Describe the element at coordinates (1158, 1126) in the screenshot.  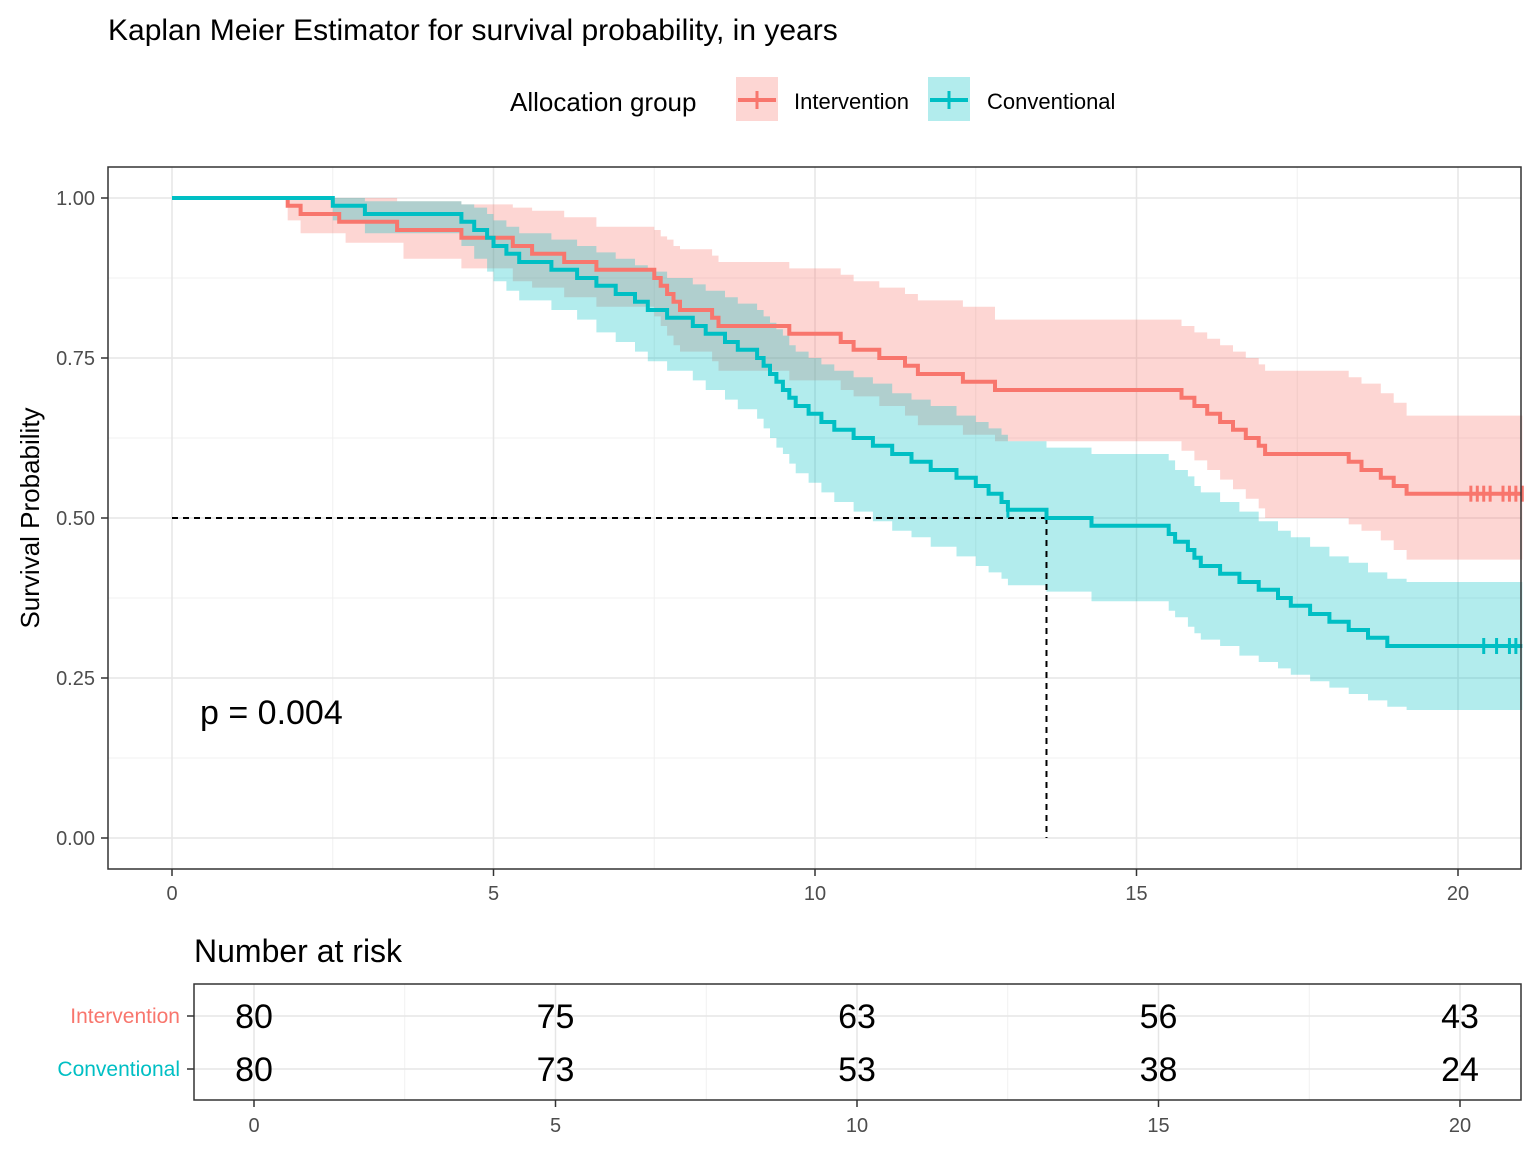
I see `risk-x-tick-label: 15` at that location.